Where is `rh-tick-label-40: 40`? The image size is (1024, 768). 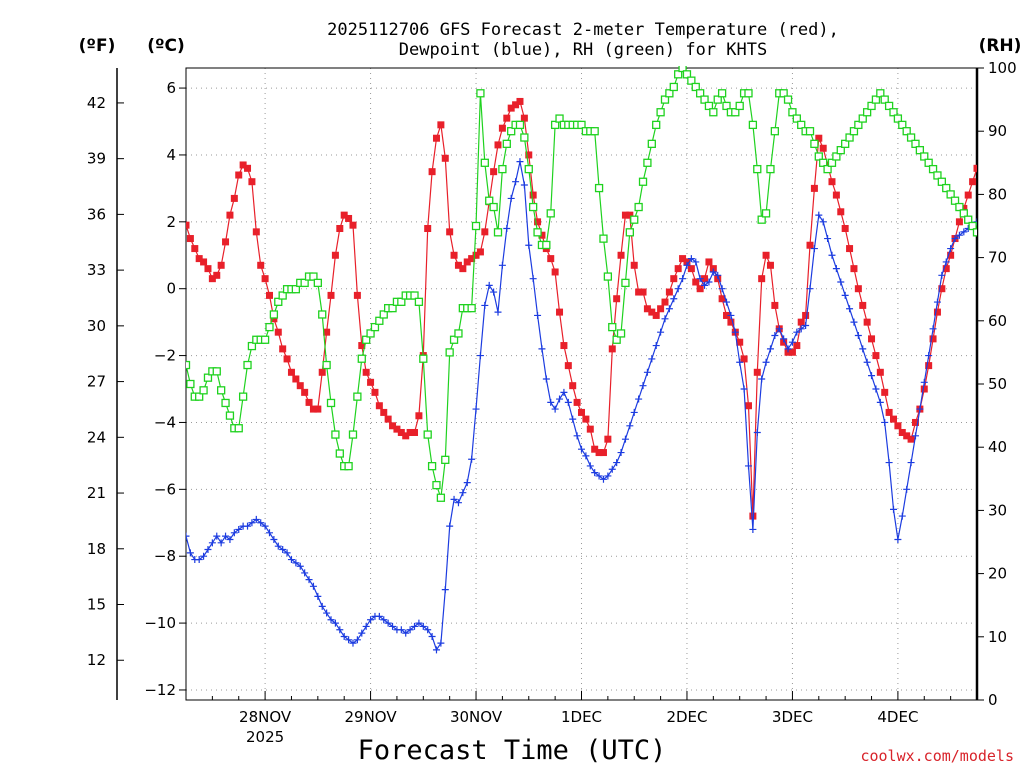 rh-tick-label-40: 40 is located at coordinates (997, 447).